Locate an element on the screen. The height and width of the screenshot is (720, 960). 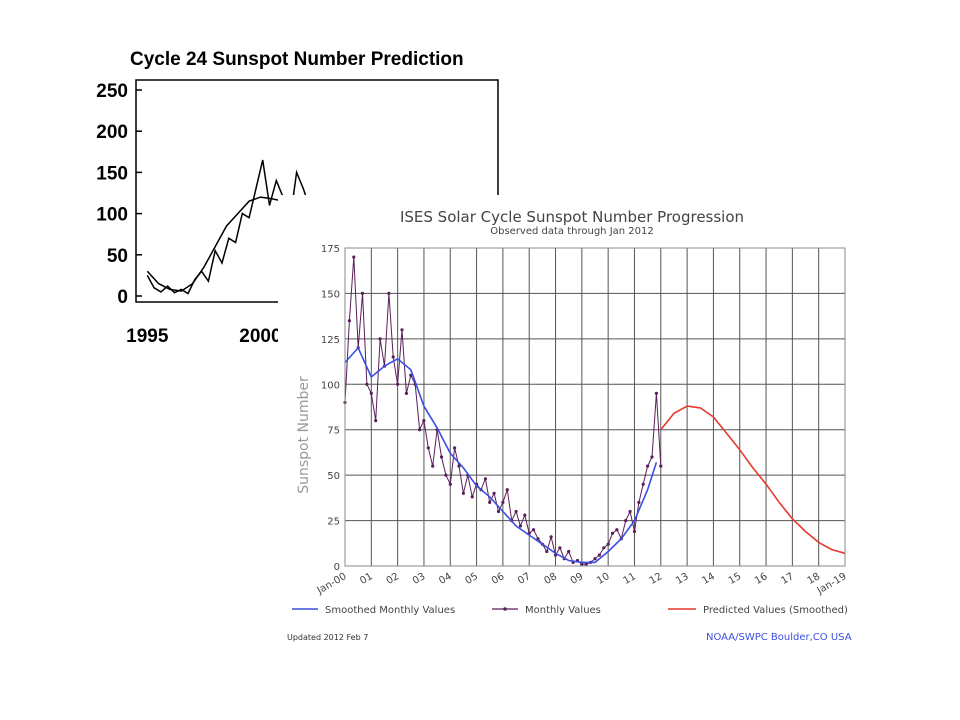
front-y-tick-label: 150 is located at coordinates (330, 294).